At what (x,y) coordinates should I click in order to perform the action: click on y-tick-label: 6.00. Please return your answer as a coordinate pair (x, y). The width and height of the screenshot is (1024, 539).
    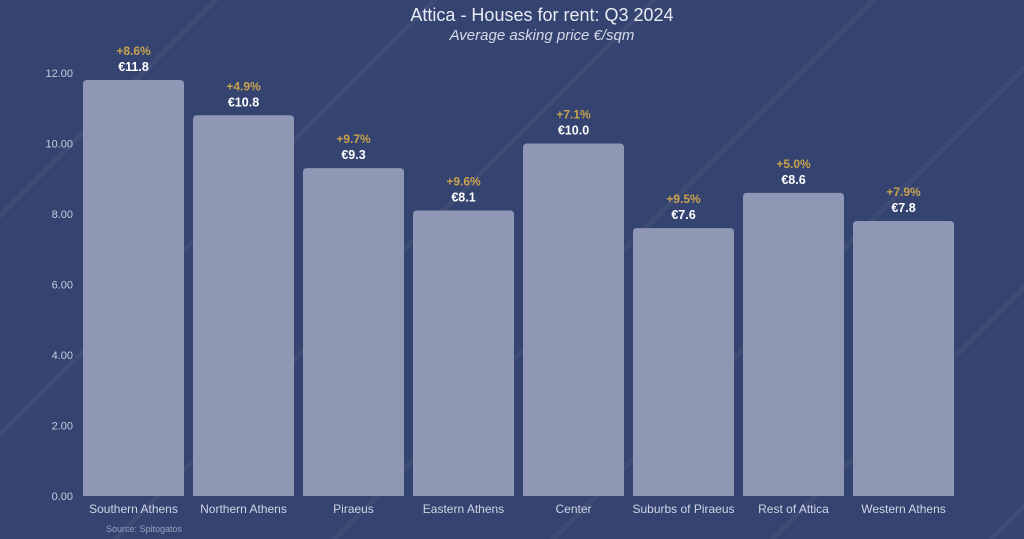
    Looking at the image, I should click on (62, 286).